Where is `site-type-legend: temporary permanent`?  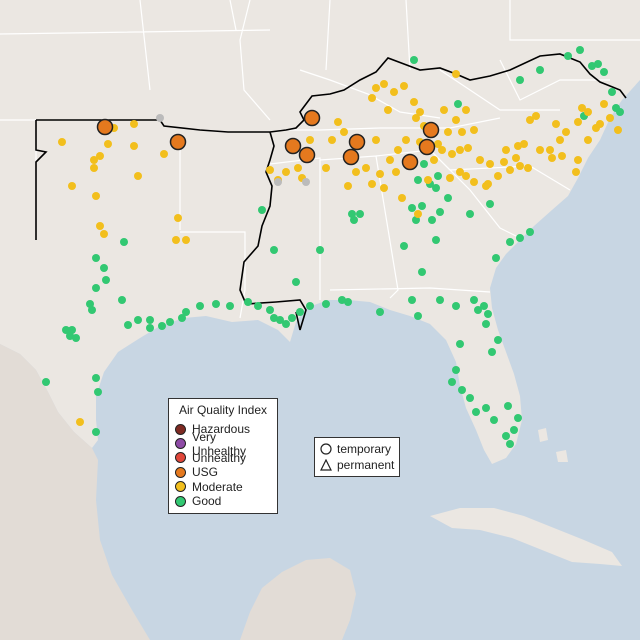 site-type-legend: temporary permanent is located at coordinates (357, 457).